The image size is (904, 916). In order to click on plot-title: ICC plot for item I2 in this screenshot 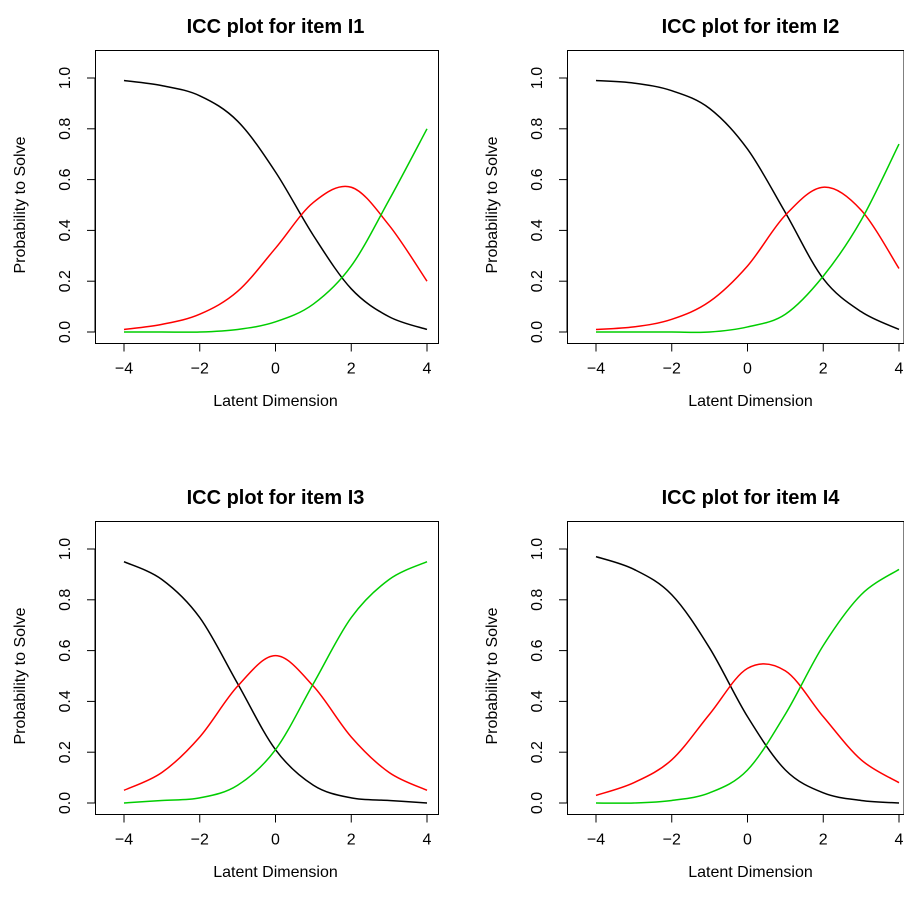, I will do `click(751, 27)`.